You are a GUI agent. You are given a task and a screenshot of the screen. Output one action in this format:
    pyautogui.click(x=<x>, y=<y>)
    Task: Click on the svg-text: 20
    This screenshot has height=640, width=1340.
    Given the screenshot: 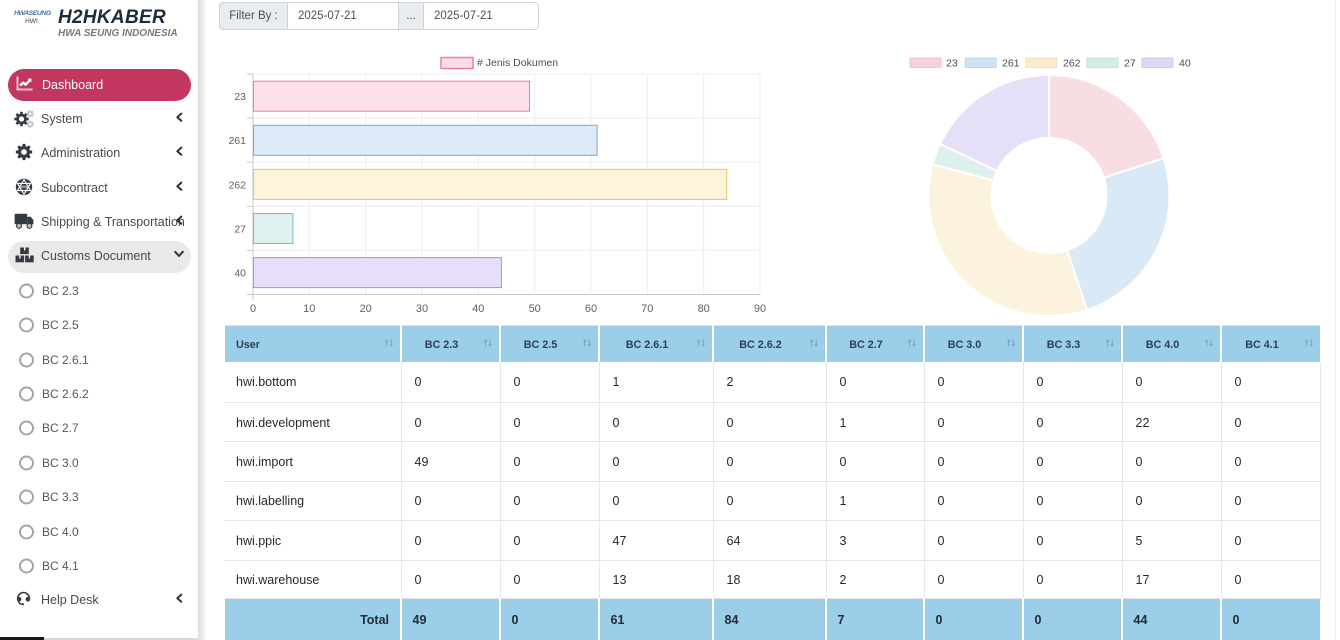 What is the action you would take?
    pyautogui.click(x=366, y=309)
    